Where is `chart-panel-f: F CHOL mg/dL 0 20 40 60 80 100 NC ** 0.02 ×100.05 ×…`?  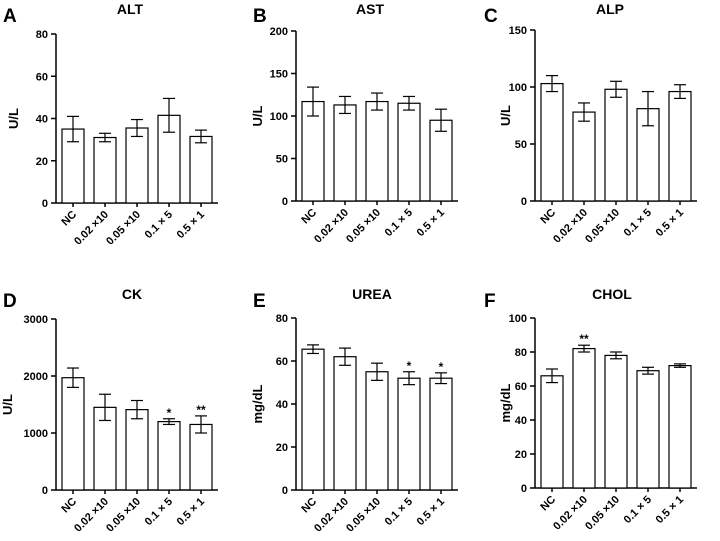 chart-panel-f: F CHOL mg/dL 0 20 40 60 80 100 NC ** 0.02 ×100.05 ×… is located at coordinates (590, 409).